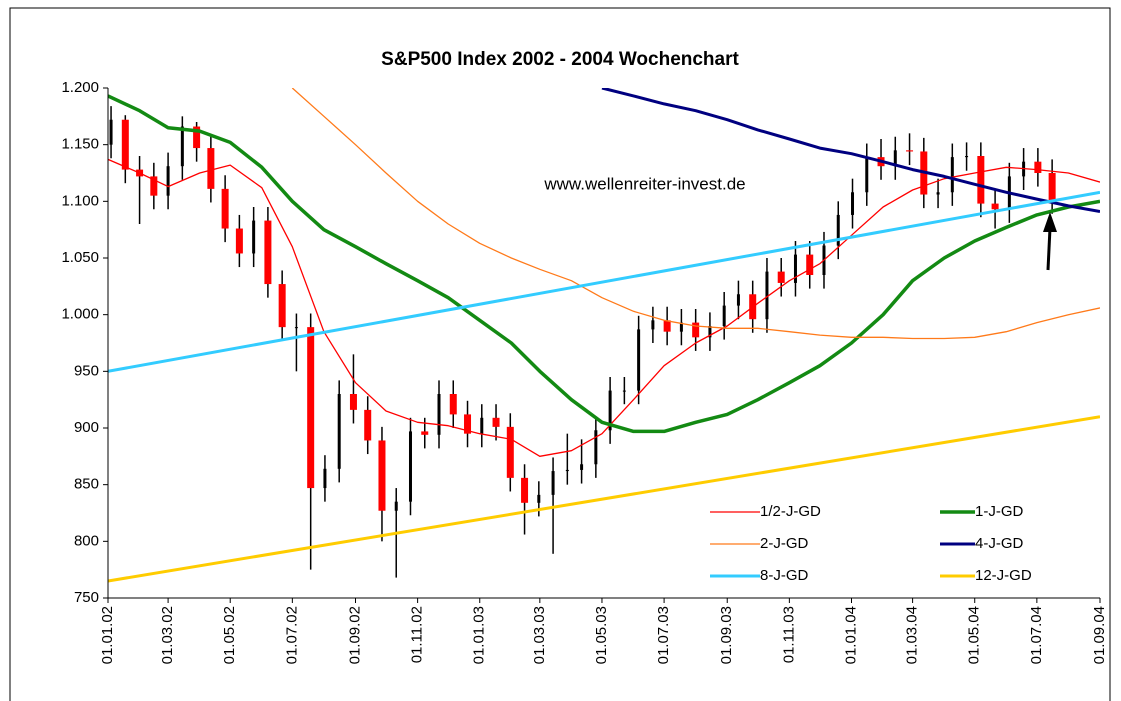 The height and width of the screenshot is (701, 1121). I want to click on legend: 1/2-J-GD 1-J-GD 2-J-GD 4-J-GD 8-J-GD 12-J-GD, so click(871, 543).